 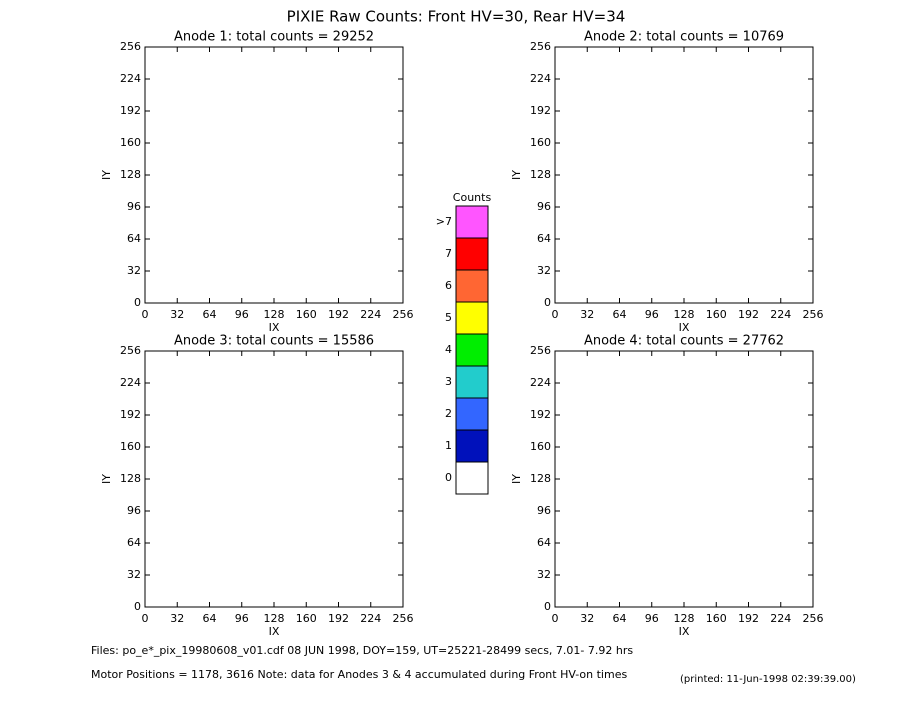 I want to click on plot-title: Anode 2: total counts = 10769, so click(x=684, y=37).